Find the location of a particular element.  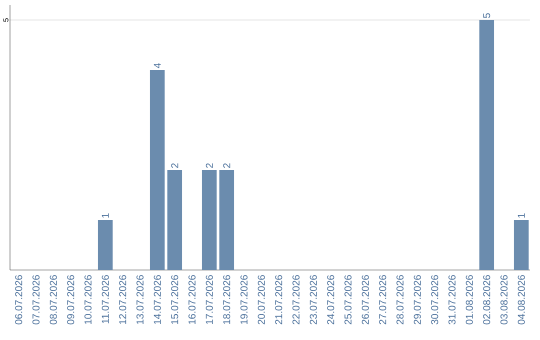

x-tick-label: 26.07.2026 is located at coordinates (365, 299).